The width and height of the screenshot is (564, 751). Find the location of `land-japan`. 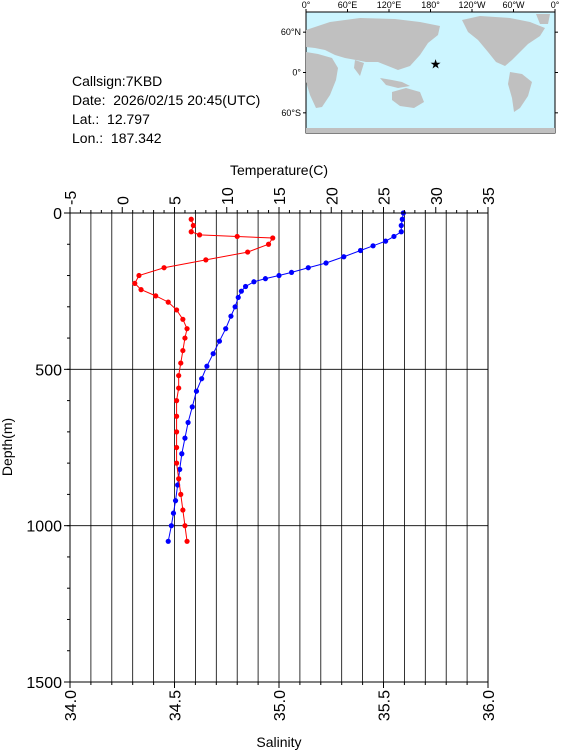

land-japan is located at coordinates (416, 46).